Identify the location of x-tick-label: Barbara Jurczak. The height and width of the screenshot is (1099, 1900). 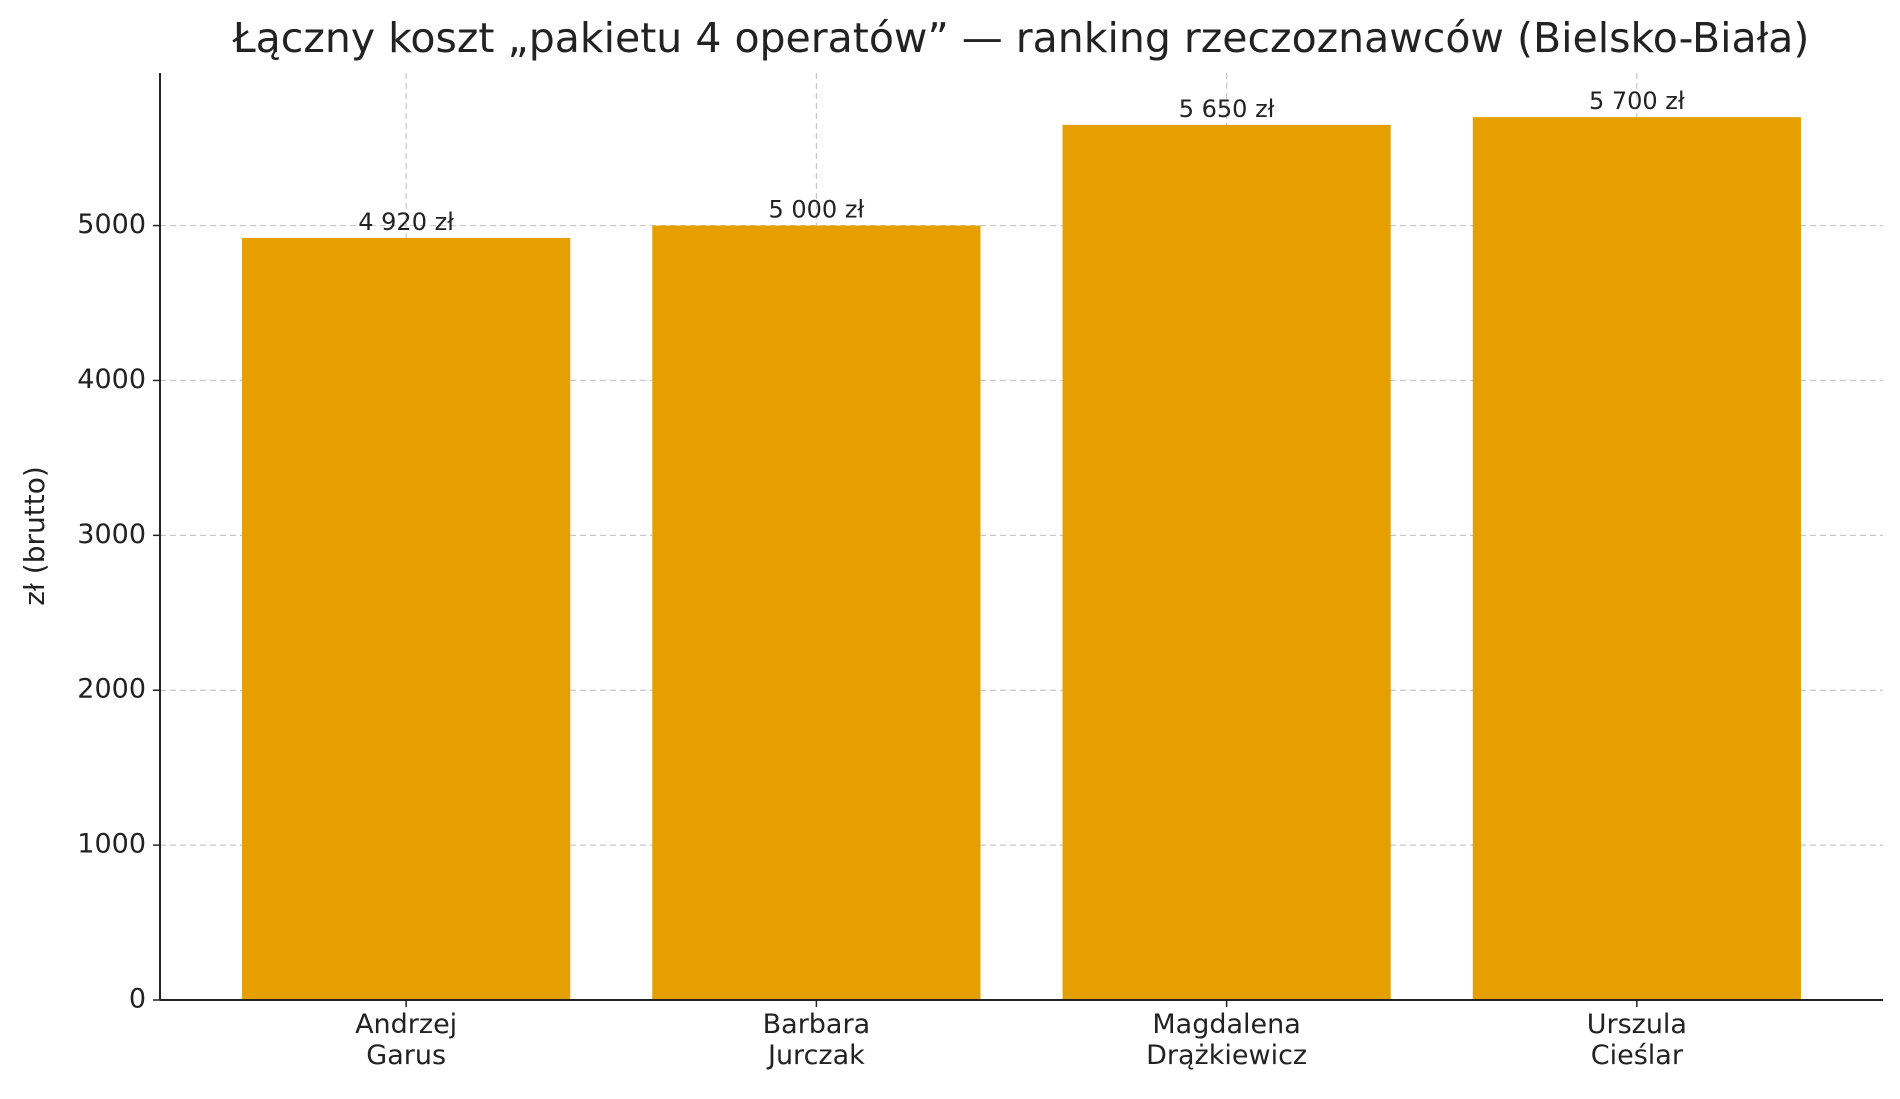
(817, 1040).